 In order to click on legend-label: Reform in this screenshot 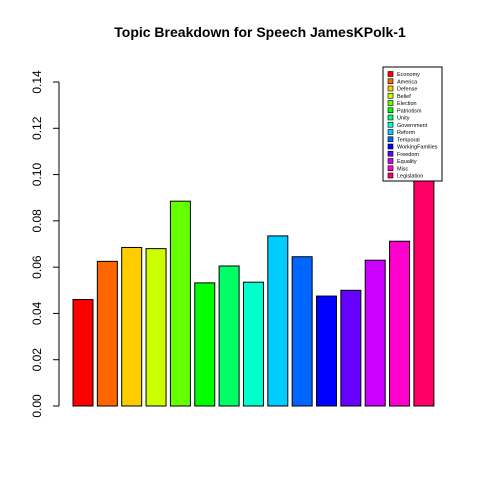, I will do `click(406, 133)`.